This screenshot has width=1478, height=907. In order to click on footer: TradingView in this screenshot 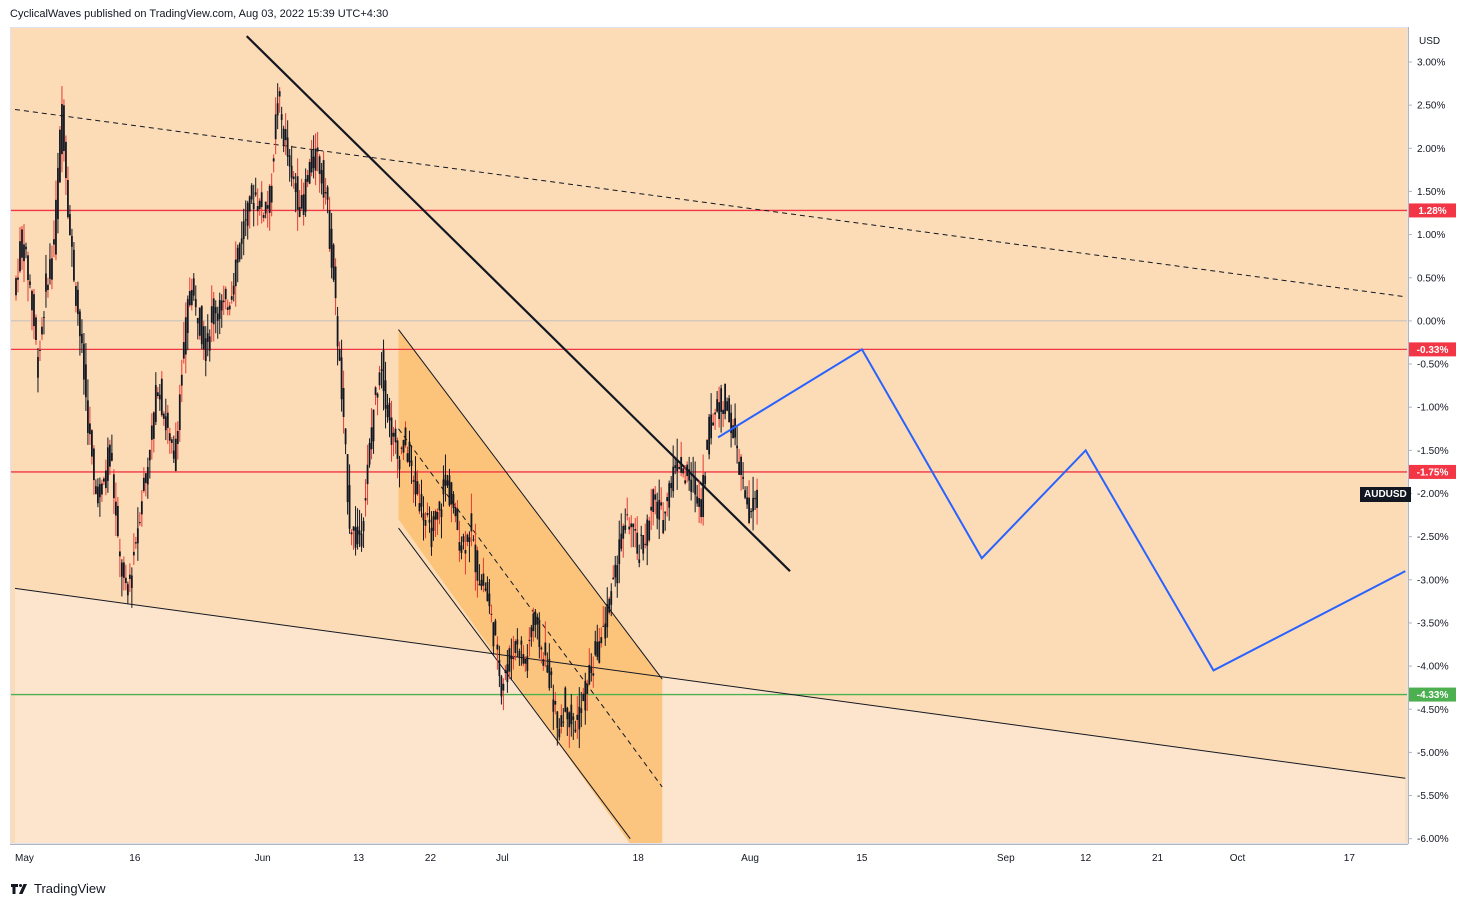, I will do `click(58, 888)`.